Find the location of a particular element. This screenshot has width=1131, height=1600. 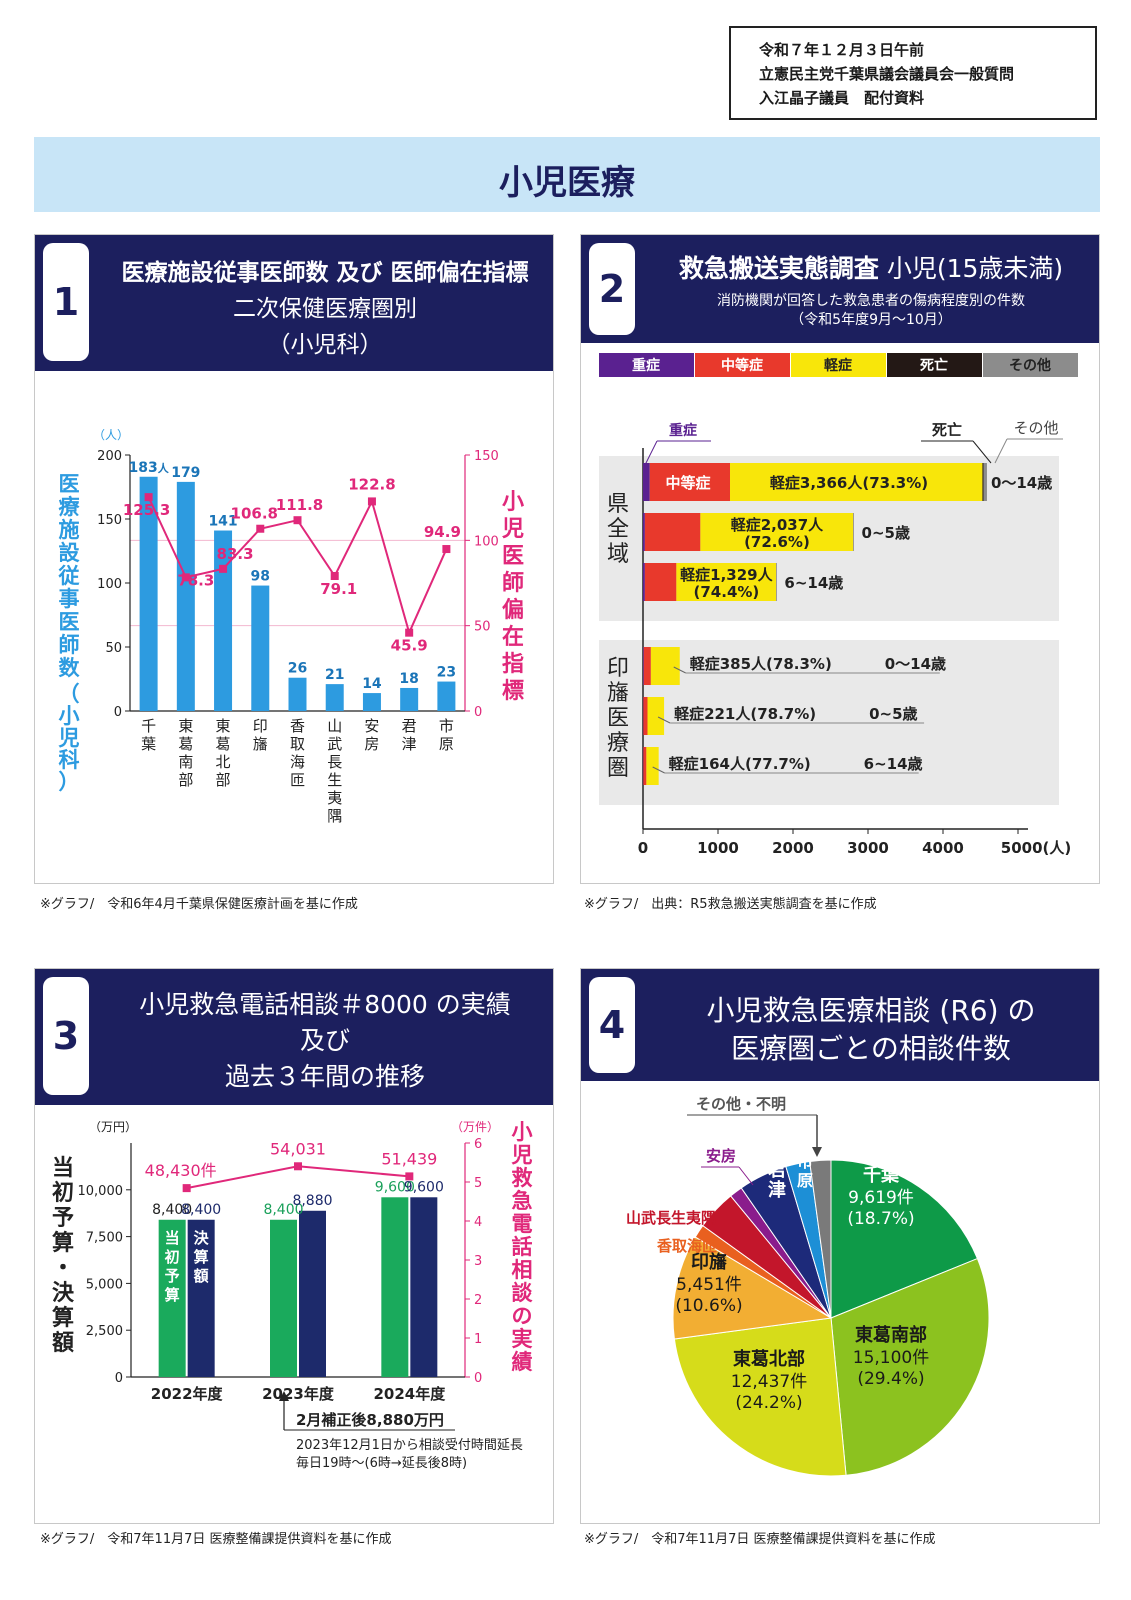

left-tick-label: 7,500 is located at coordinates (104, 1238).